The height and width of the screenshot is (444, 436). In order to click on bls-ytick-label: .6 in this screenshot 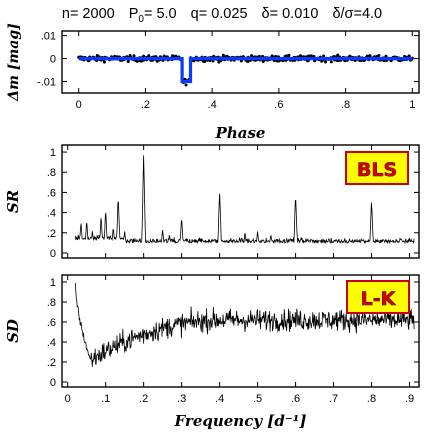, I will do `click(51, 193)`.